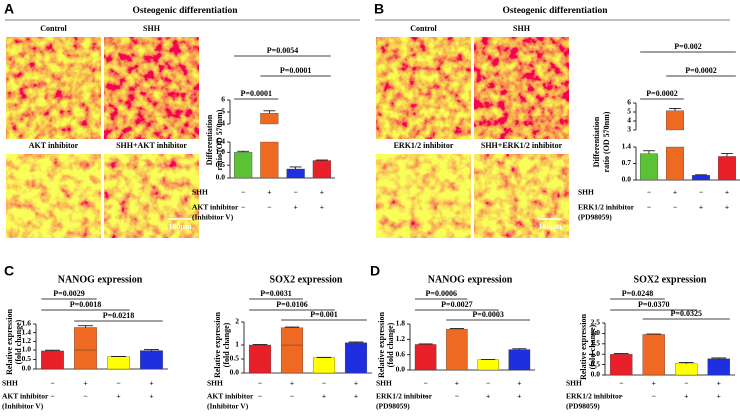 Image resolution: width=740 pixels, height=419 pixels. What do you see at coordinates (594, 396) in the screenshot?
I see `condition-label: ERK1/2 inhibitor` at bounding box center [594, 396].